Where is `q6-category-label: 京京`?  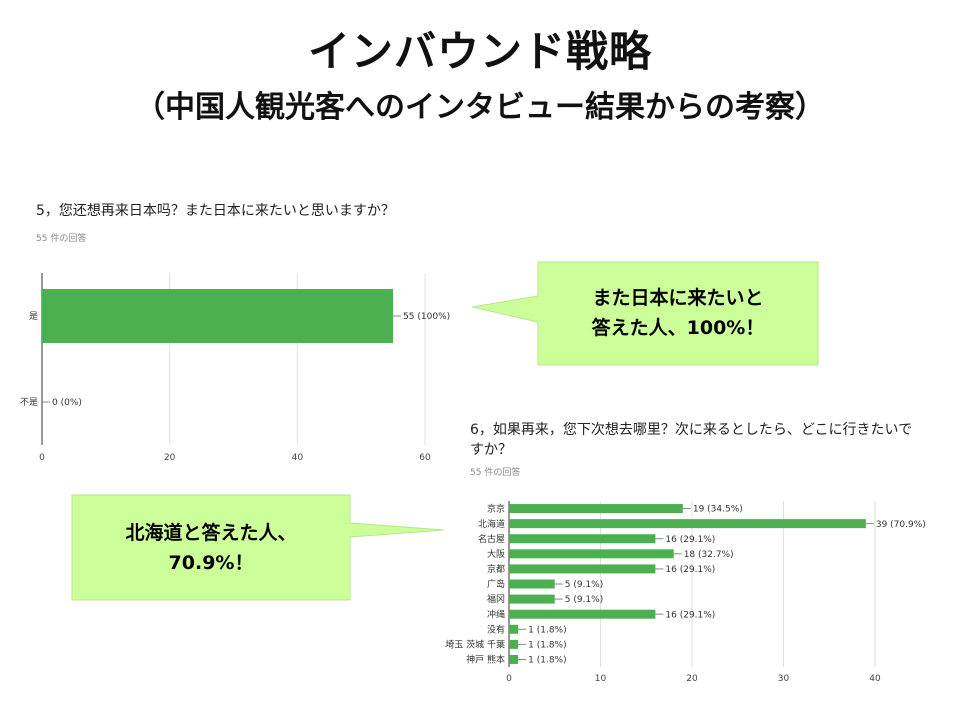
q6-category-label: 京京 is located at coordinates (496, 509).